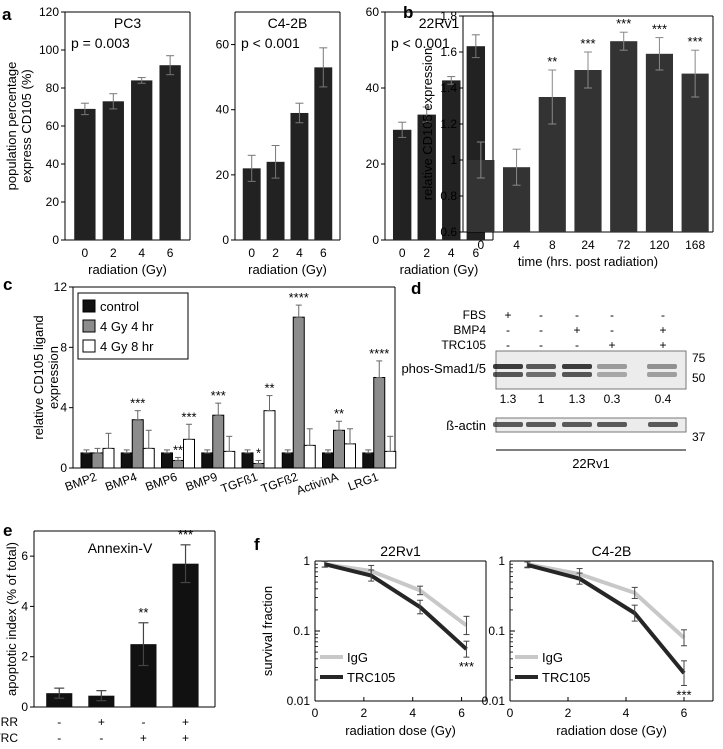 This screenshot has width=723, height=749. I want to click on y-axis-label: expression, so click(53, 377).